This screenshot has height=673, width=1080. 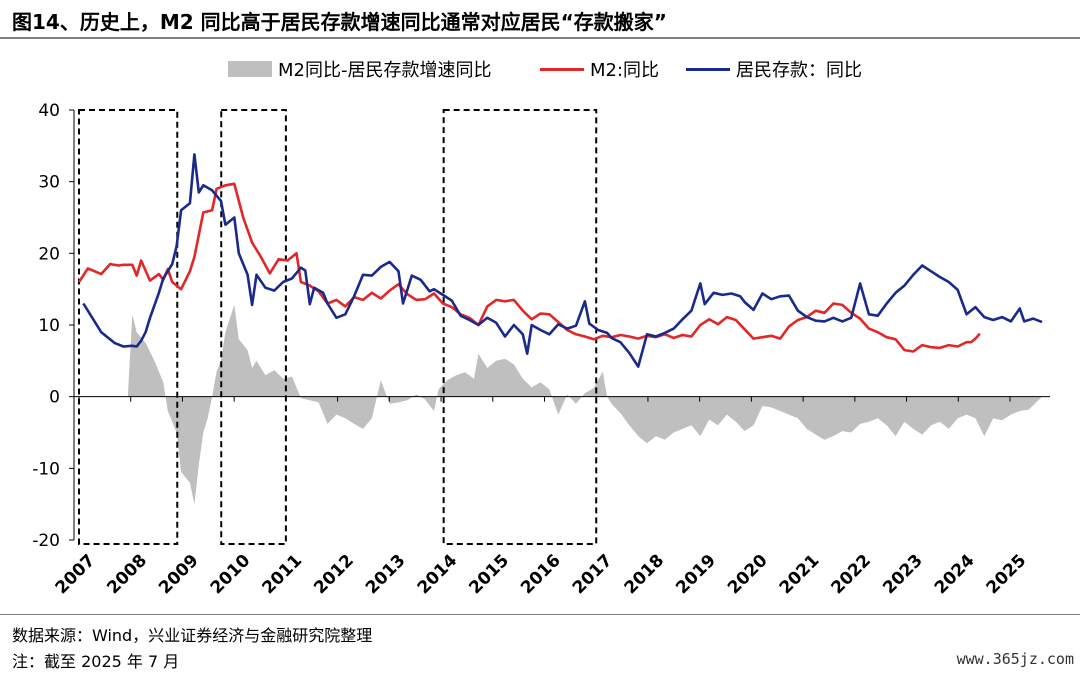 What do you see at coordinates (541, 575) in the screenshot?
I see `x-tick-label: 2016` at bounding box center [541, 575].